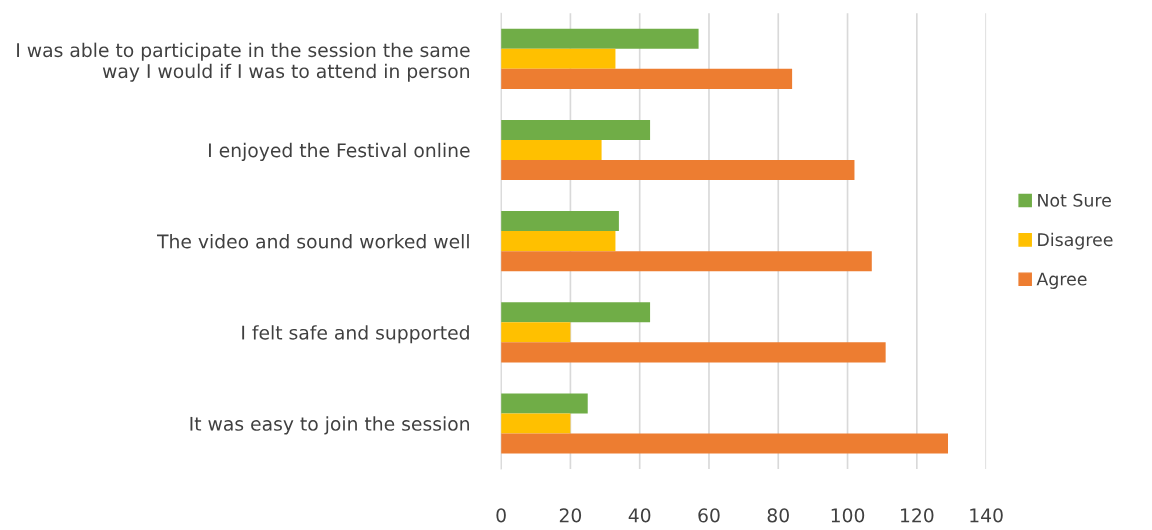 This screenshot has height=530, width=1152. What do you see at coordinates (355, 334) in the screenshot?
I see `y-tick-label: I felt safe and supported` at bounding box center [355, 334].